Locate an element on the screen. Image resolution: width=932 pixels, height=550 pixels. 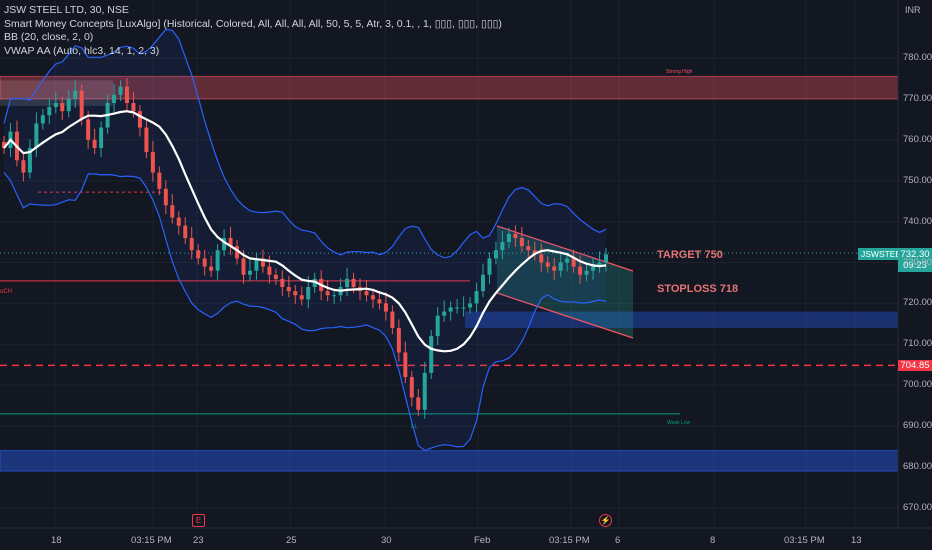
choch-left-label: oCH is located at coordinates (6, 292).